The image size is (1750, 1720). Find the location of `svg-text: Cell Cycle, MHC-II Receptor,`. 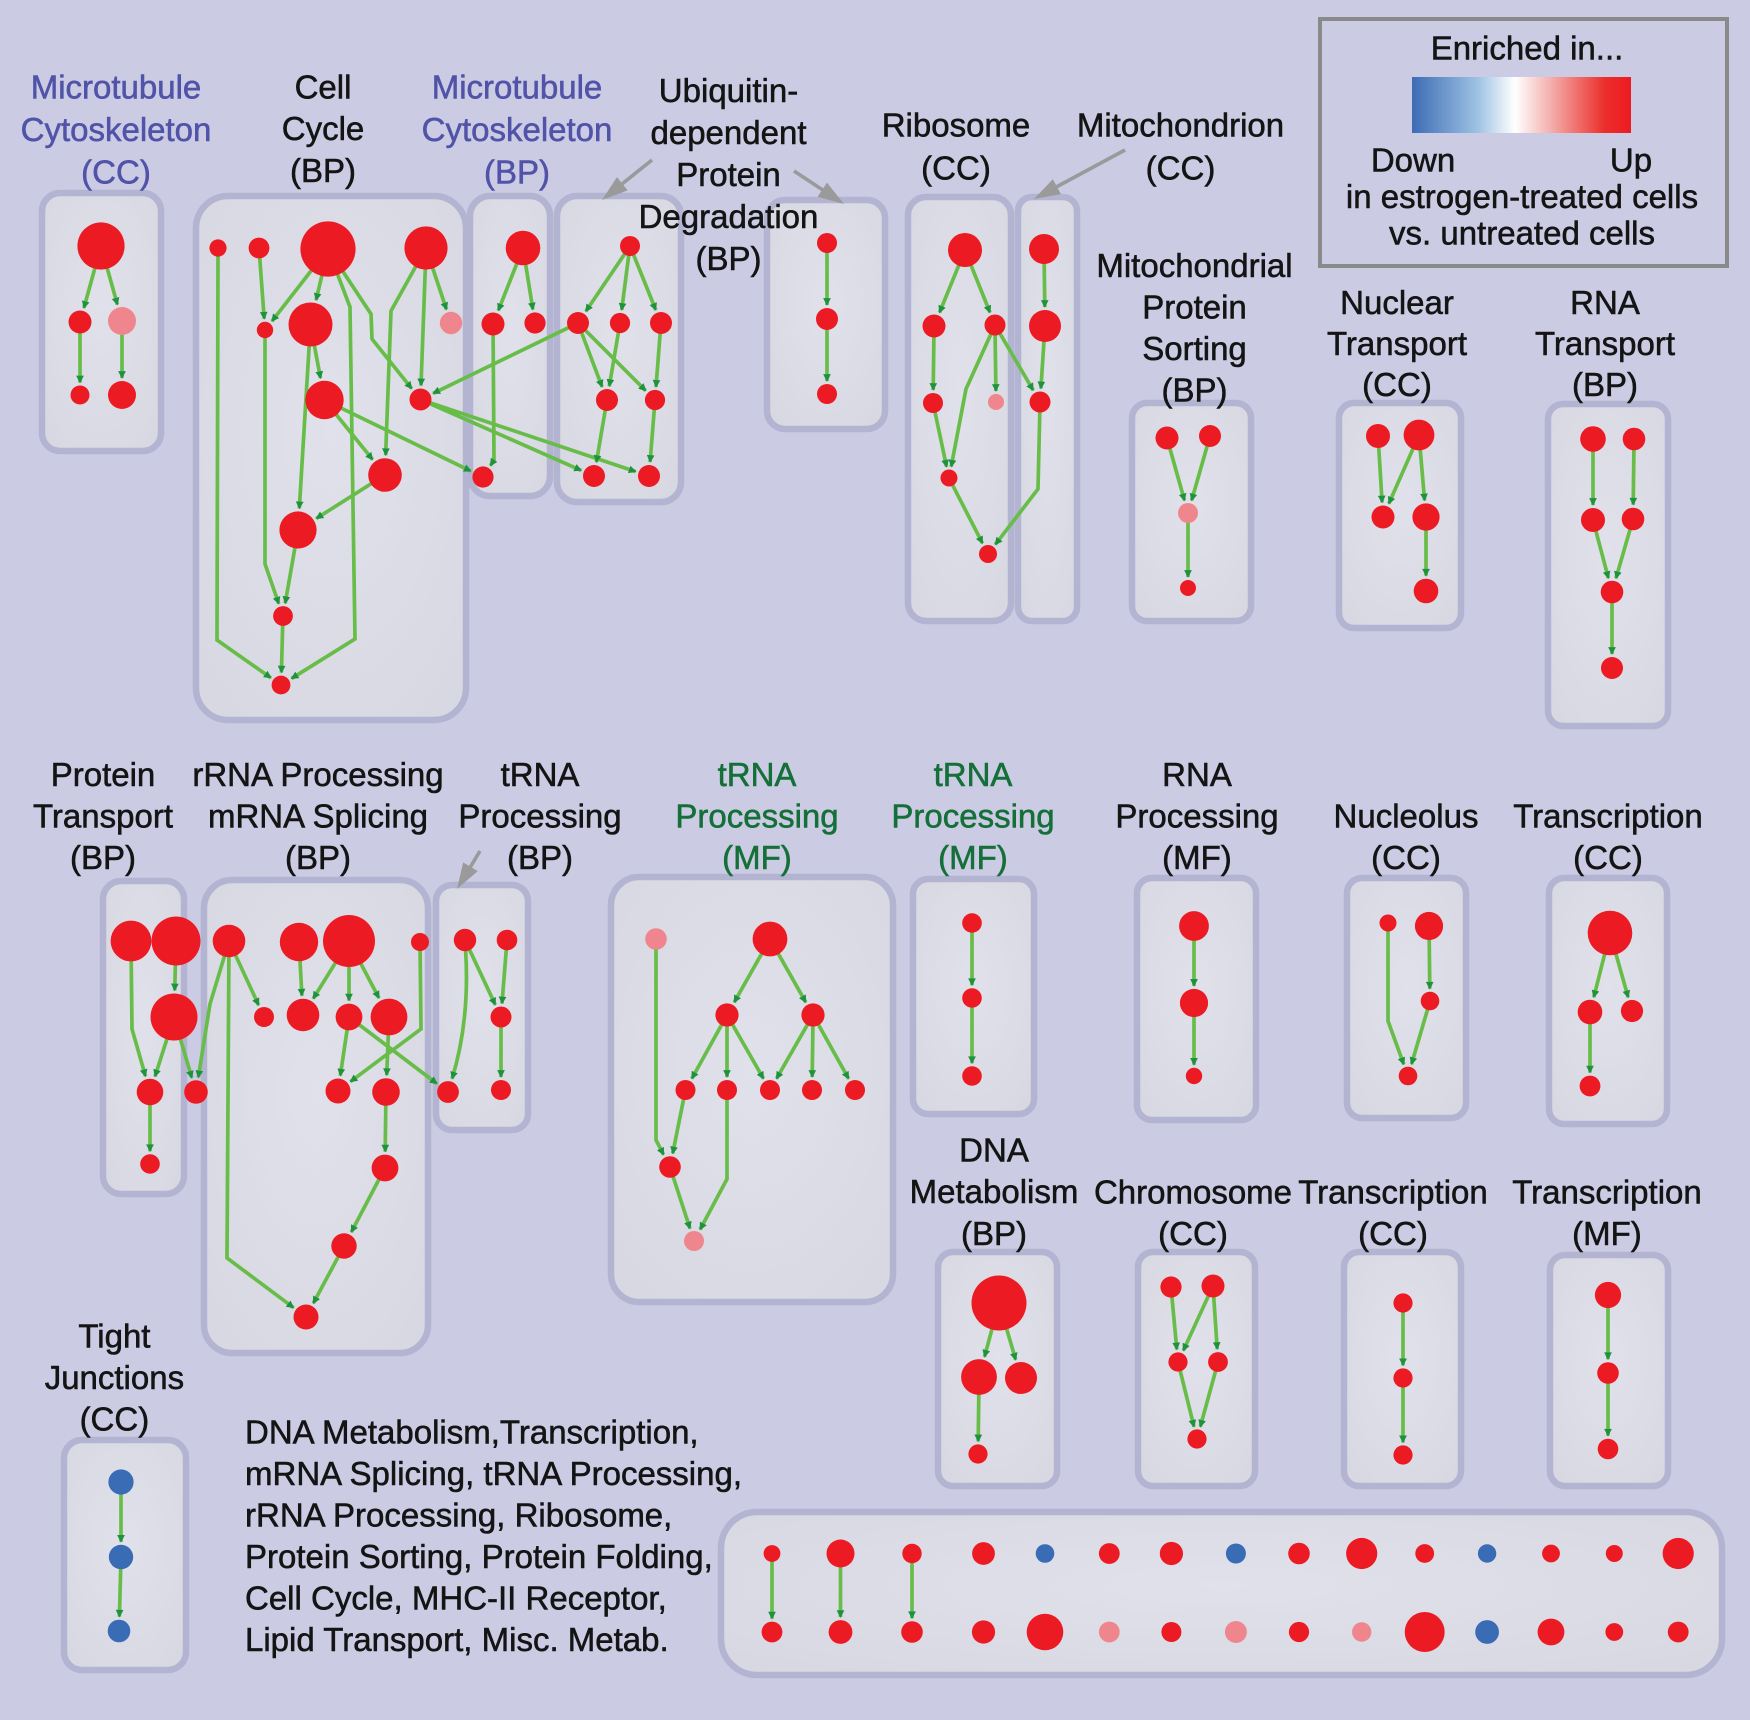

svg-text: Cell Cycle, MHC-II Receptor, is located at coordinates (456, 1598).